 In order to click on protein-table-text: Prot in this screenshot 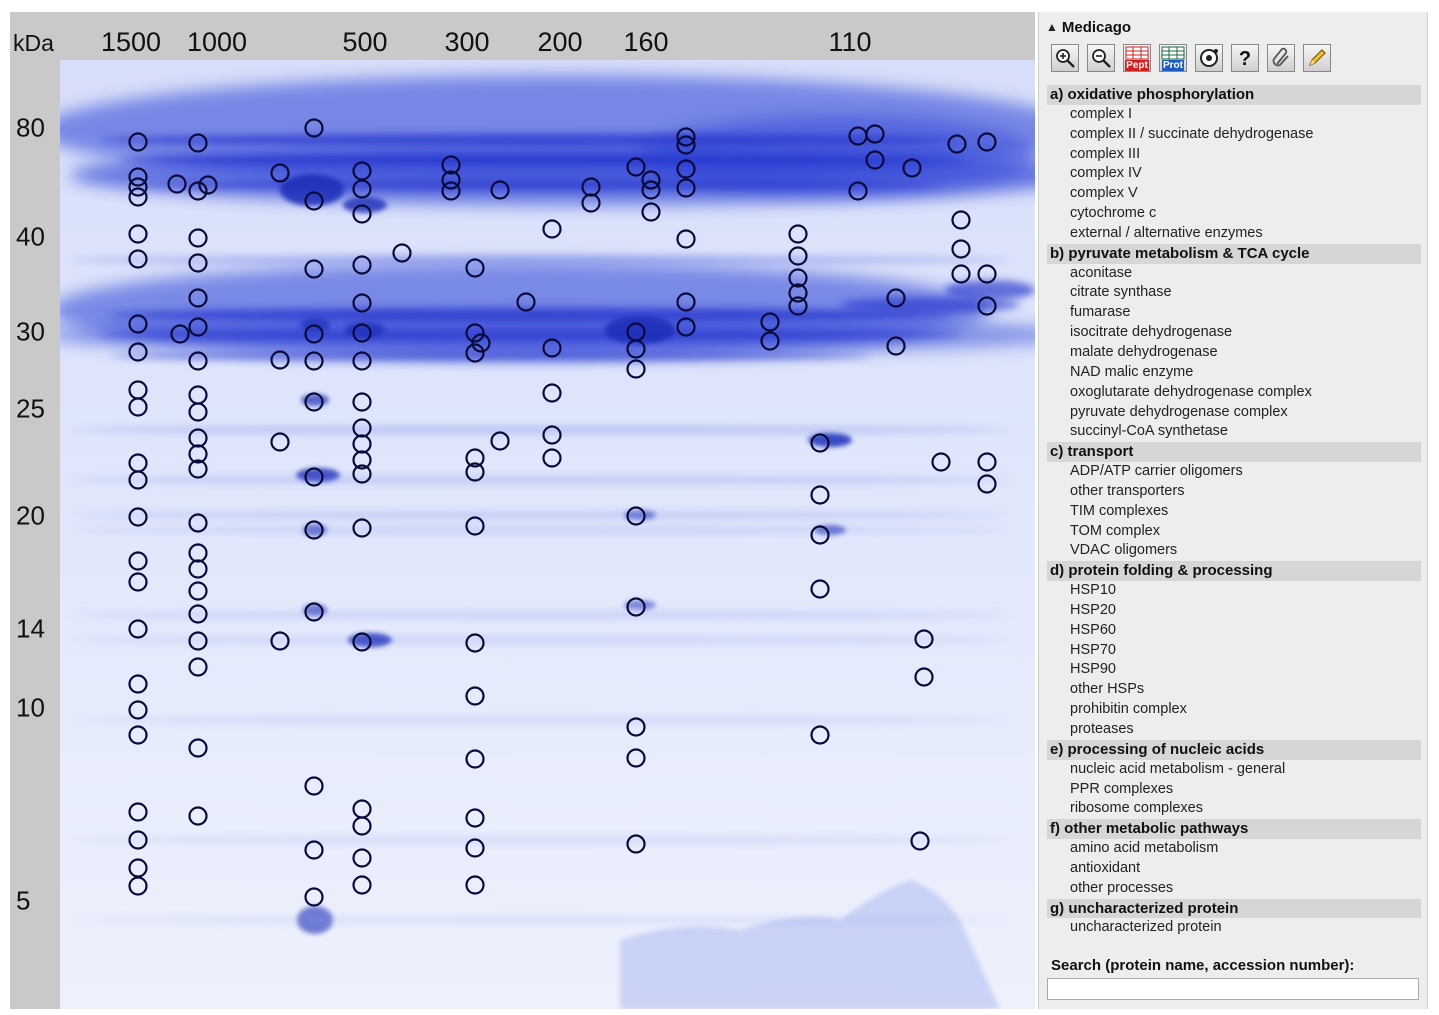, I will do `click(1173, 65)`.